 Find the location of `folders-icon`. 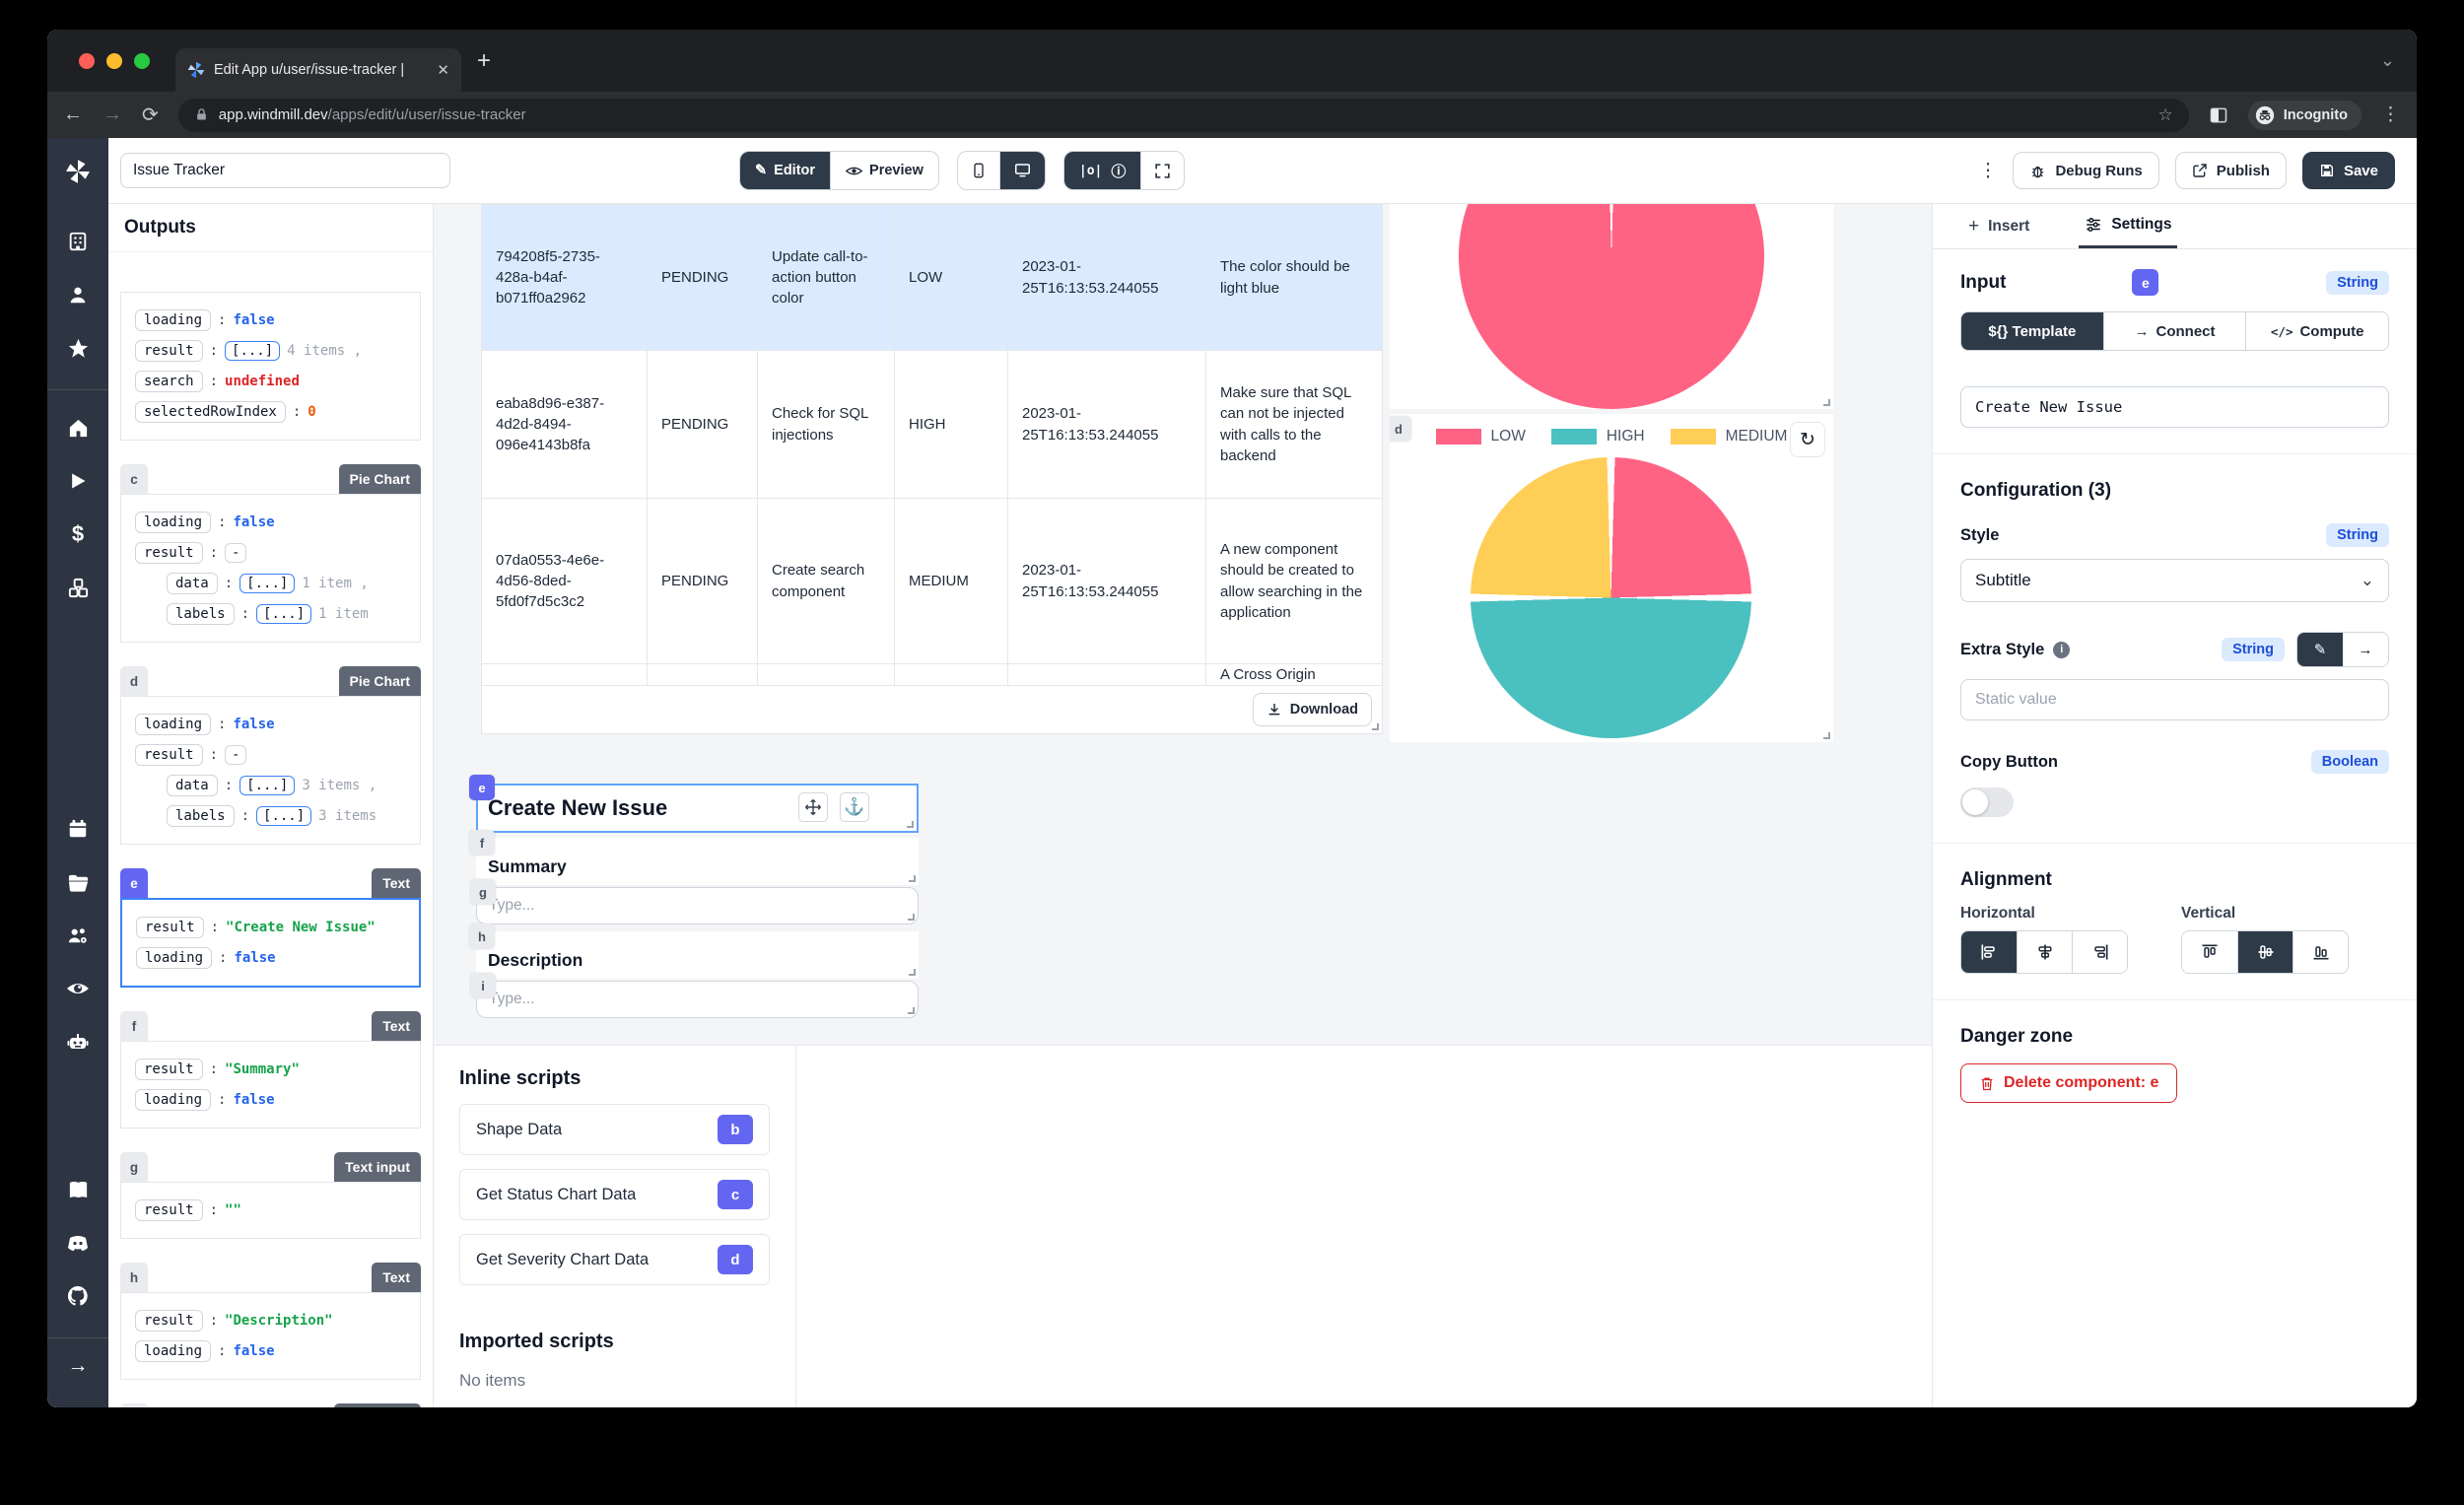

folders-icon is located at coordinates (78, 882).